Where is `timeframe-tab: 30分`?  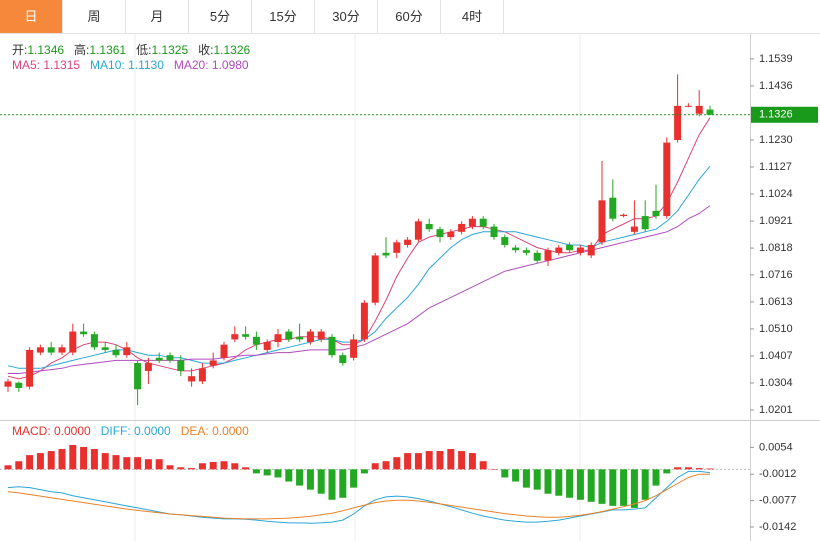 timeframe-tab: 30分 is located at coordinates (346, 16).